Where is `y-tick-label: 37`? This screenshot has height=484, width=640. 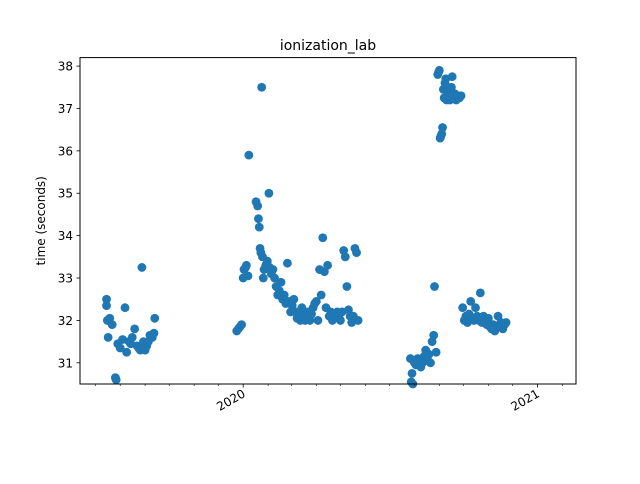 y-tick-label: 37 is located at coordinates (65, 109).